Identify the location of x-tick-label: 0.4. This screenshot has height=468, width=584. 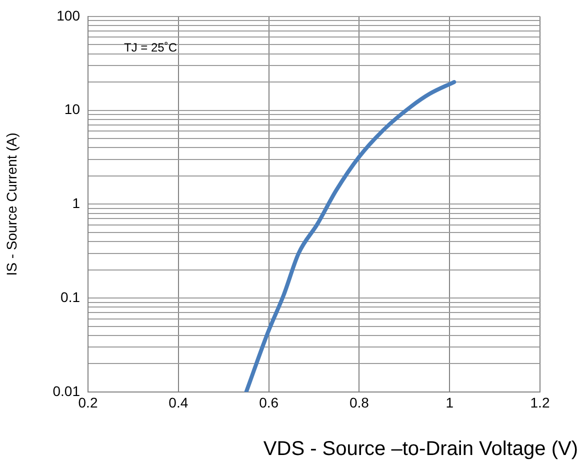
(178, 402).